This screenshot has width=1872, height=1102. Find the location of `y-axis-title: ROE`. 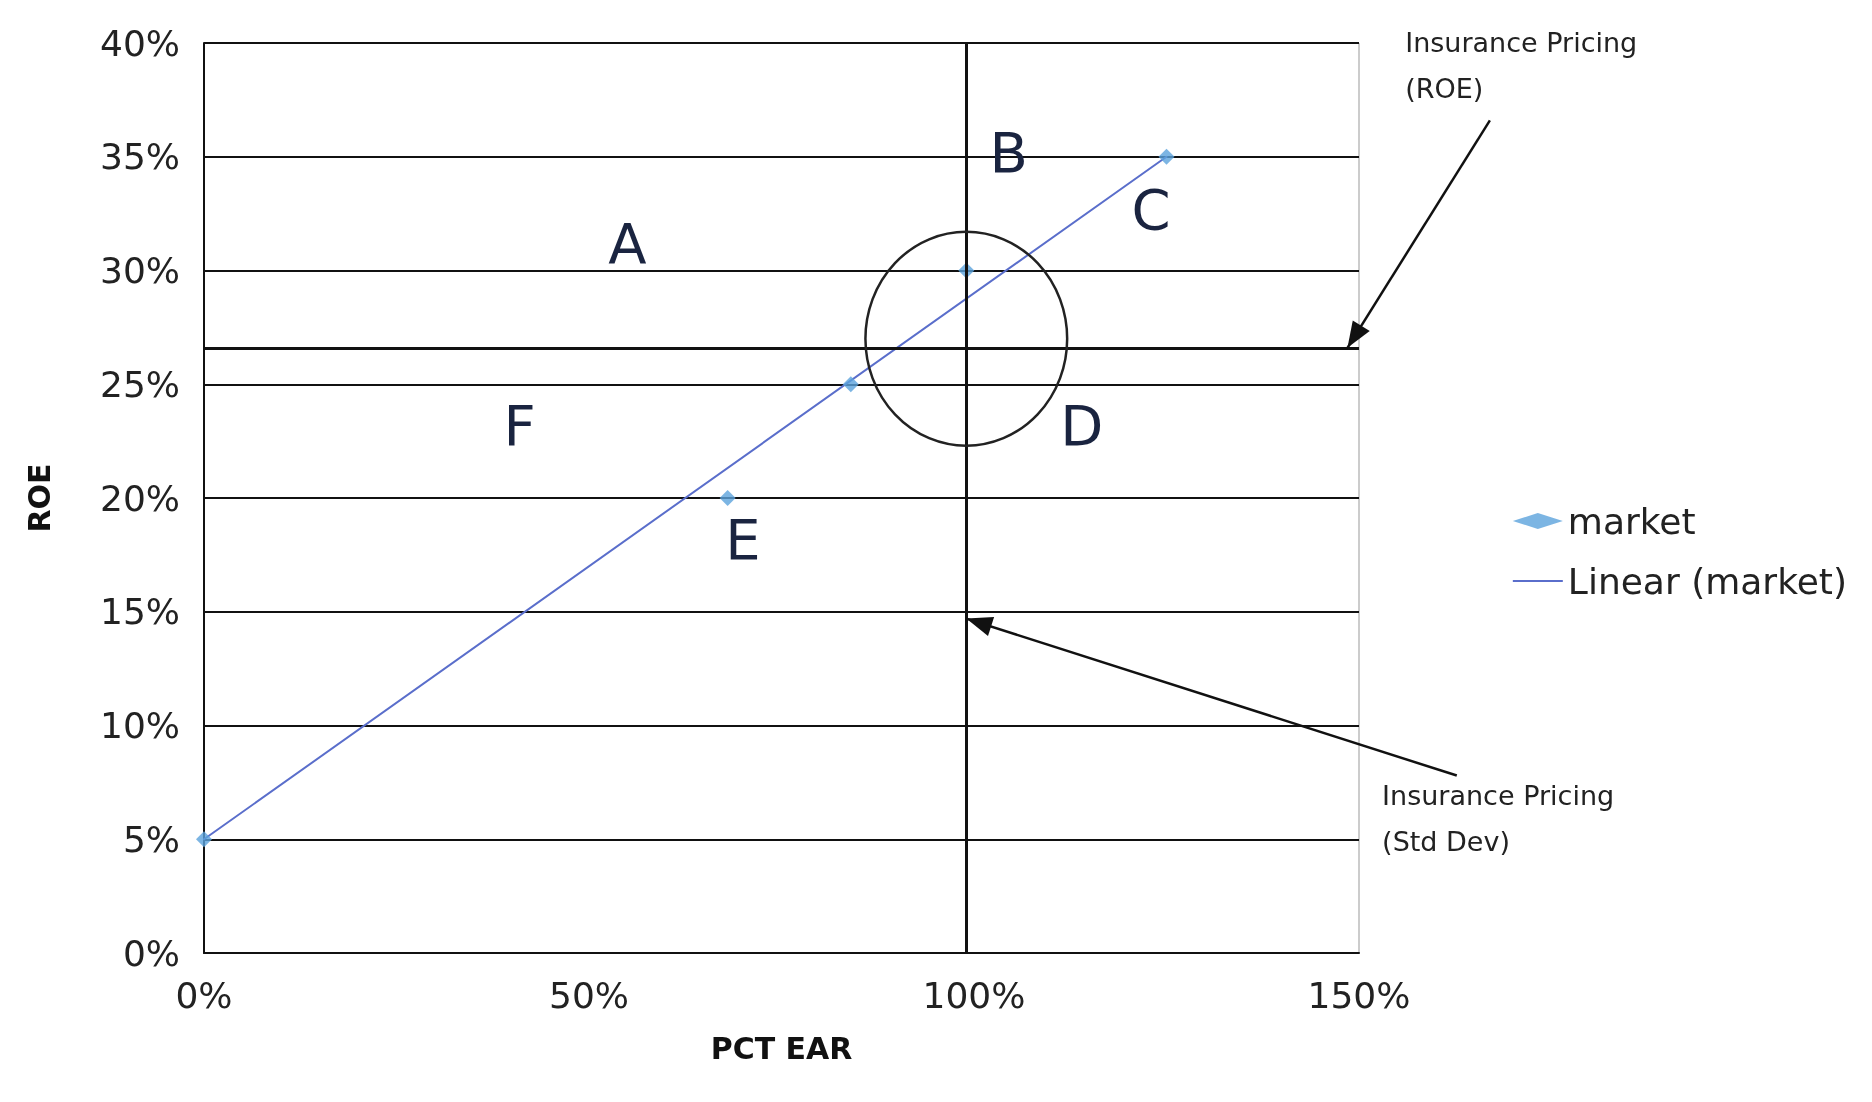

y-axis-title: ROE is located at coordinates (39, 498).